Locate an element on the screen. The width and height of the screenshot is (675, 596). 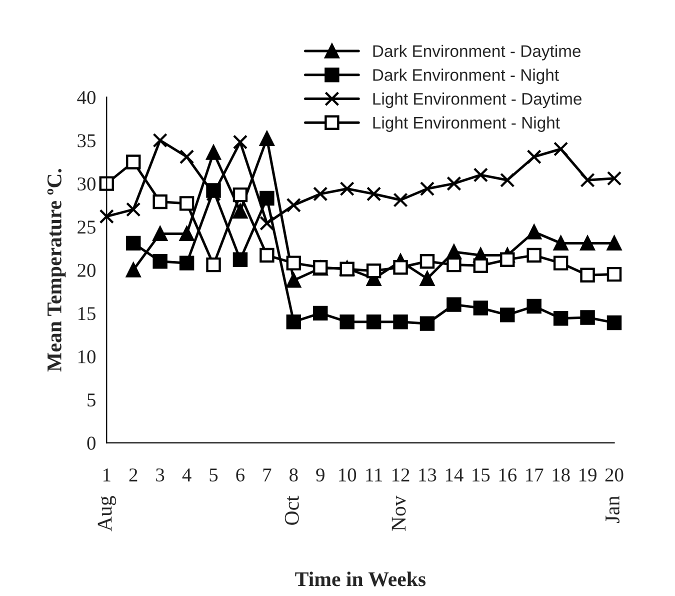
x-tick-label: 19 is located at coordinates (588, 475).